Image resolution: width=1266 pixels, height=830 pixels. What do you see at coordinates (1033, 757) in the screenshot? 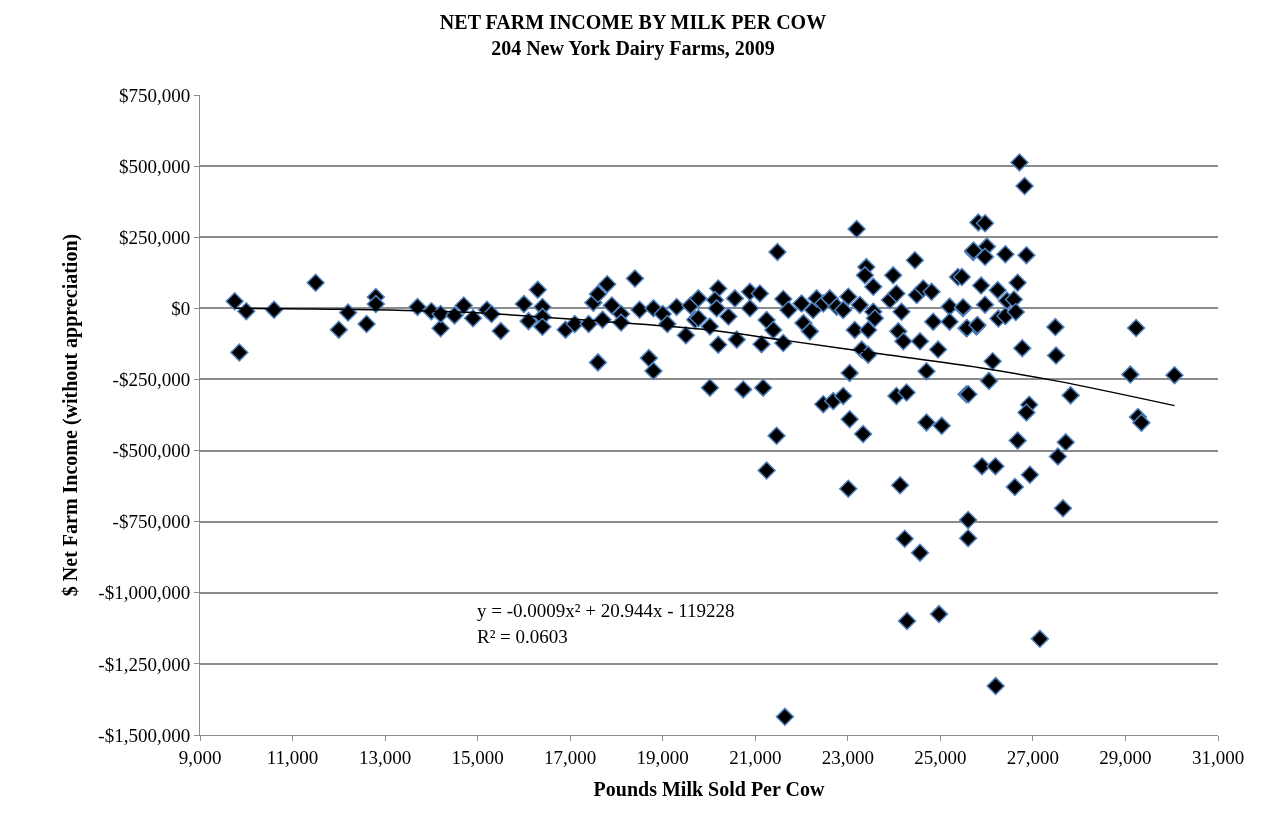
I see `x-tick-label: 27,000` at bounding box center [1033, 757].